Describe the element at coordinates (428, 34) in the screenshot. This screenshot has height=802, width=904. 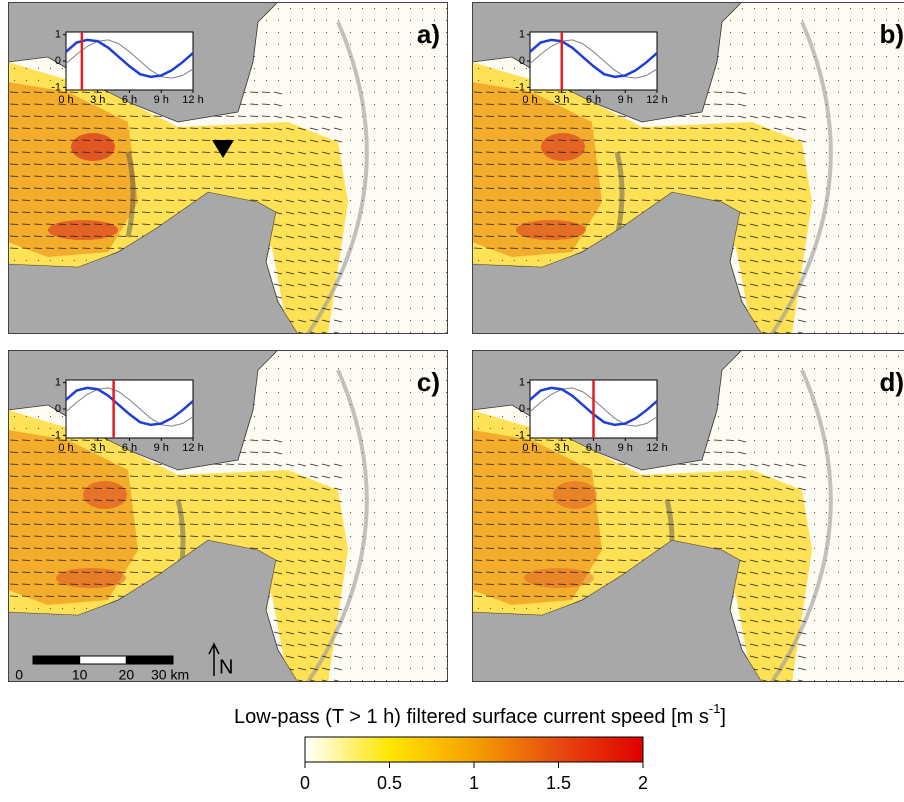
I see `panel-label: a)` at that location.